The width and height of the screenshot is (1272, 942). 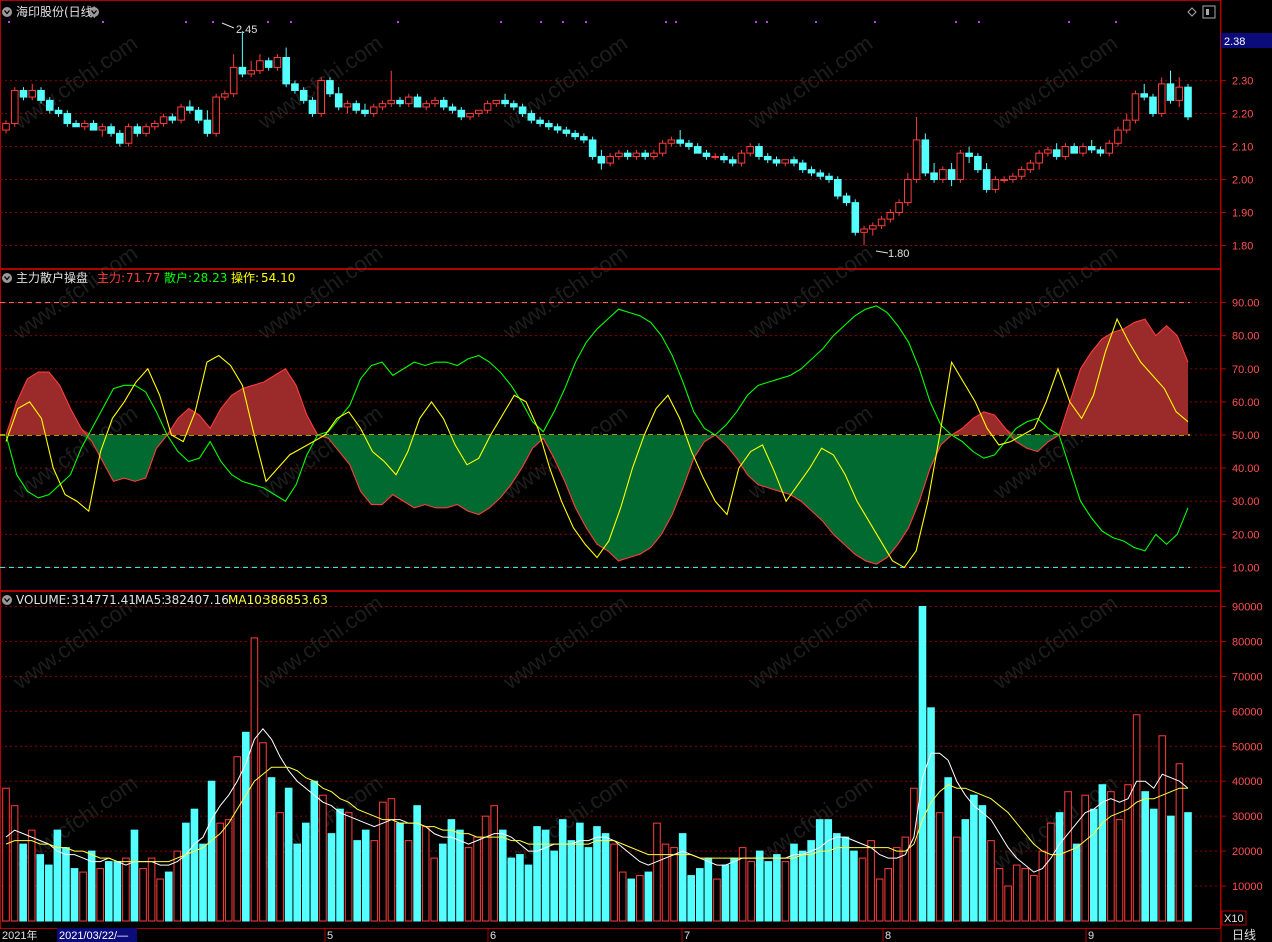 I want to click on collapse-icon, so click(x=7, y=12).